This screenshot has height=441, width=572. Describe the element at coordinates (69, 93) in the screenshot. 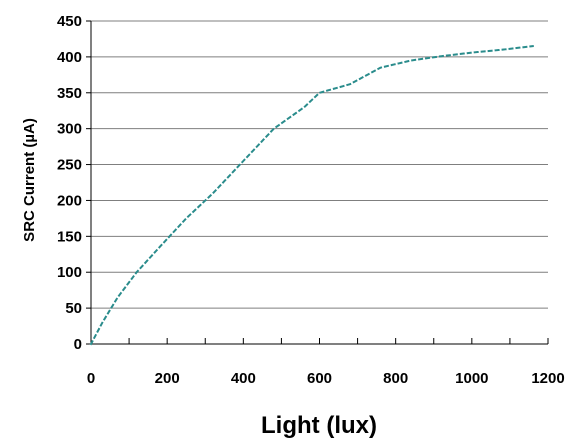

I see `y-tick-label: 350` at that location.